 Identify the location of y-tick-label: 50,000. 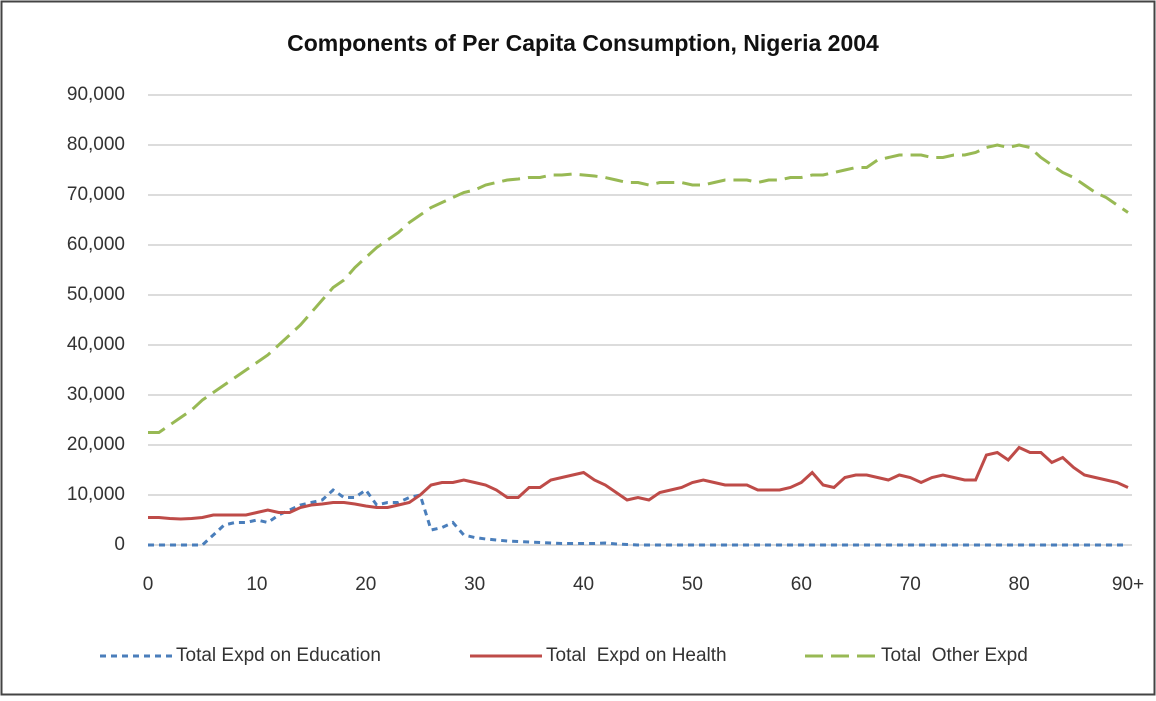
(96, 294).